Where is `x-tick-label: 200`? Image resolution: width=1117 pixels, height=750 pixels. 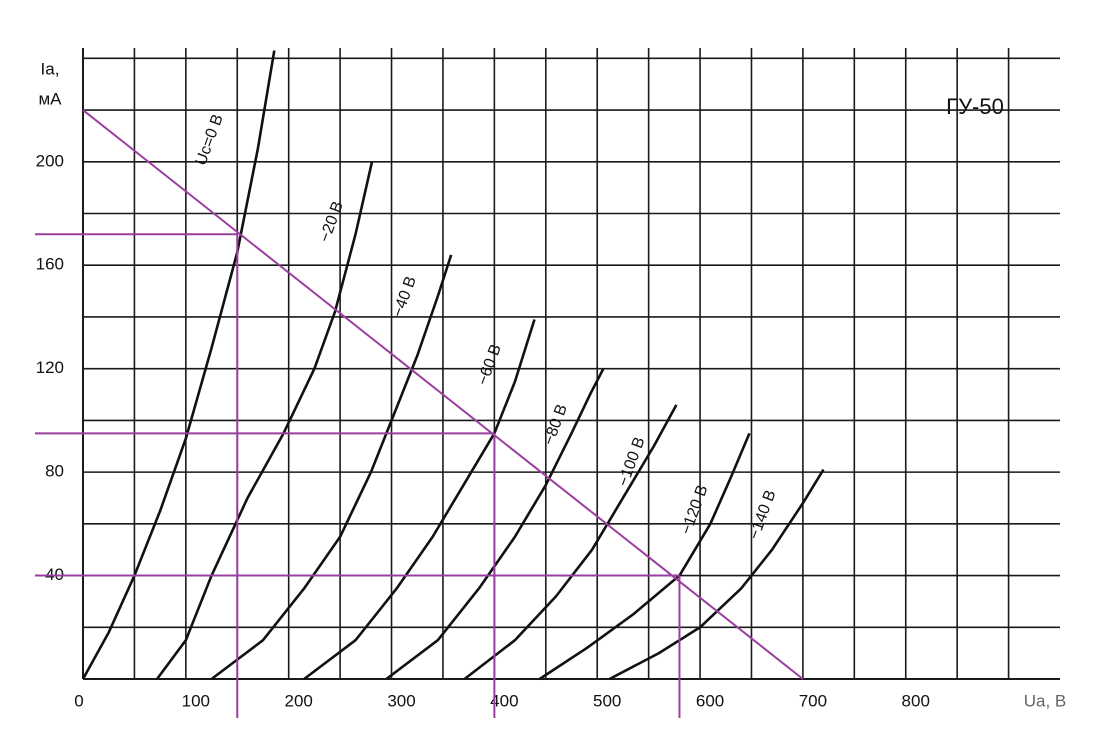 x-tick-label: 200 is located at coordinates (298, 700).